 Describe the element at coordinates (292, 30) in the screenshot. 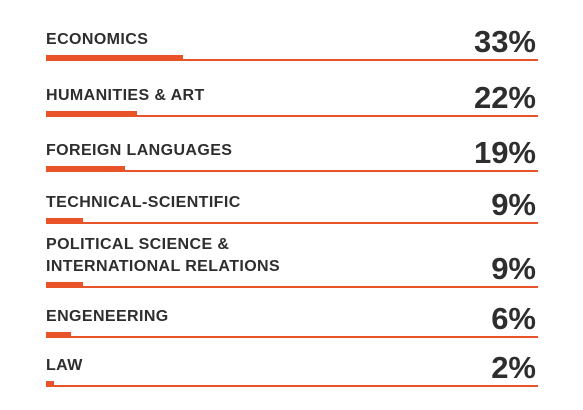

I see `chart-row: ECONOMICS 33%` at that location.